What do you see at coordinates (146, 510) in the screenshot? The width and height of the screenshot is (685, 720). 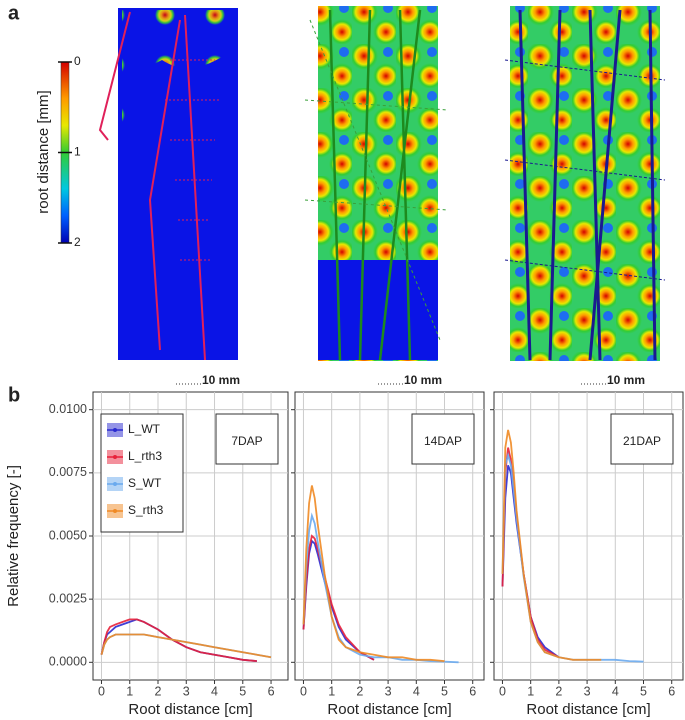 I see `legend-label: S_rth3` at bounding box center [146, 510].